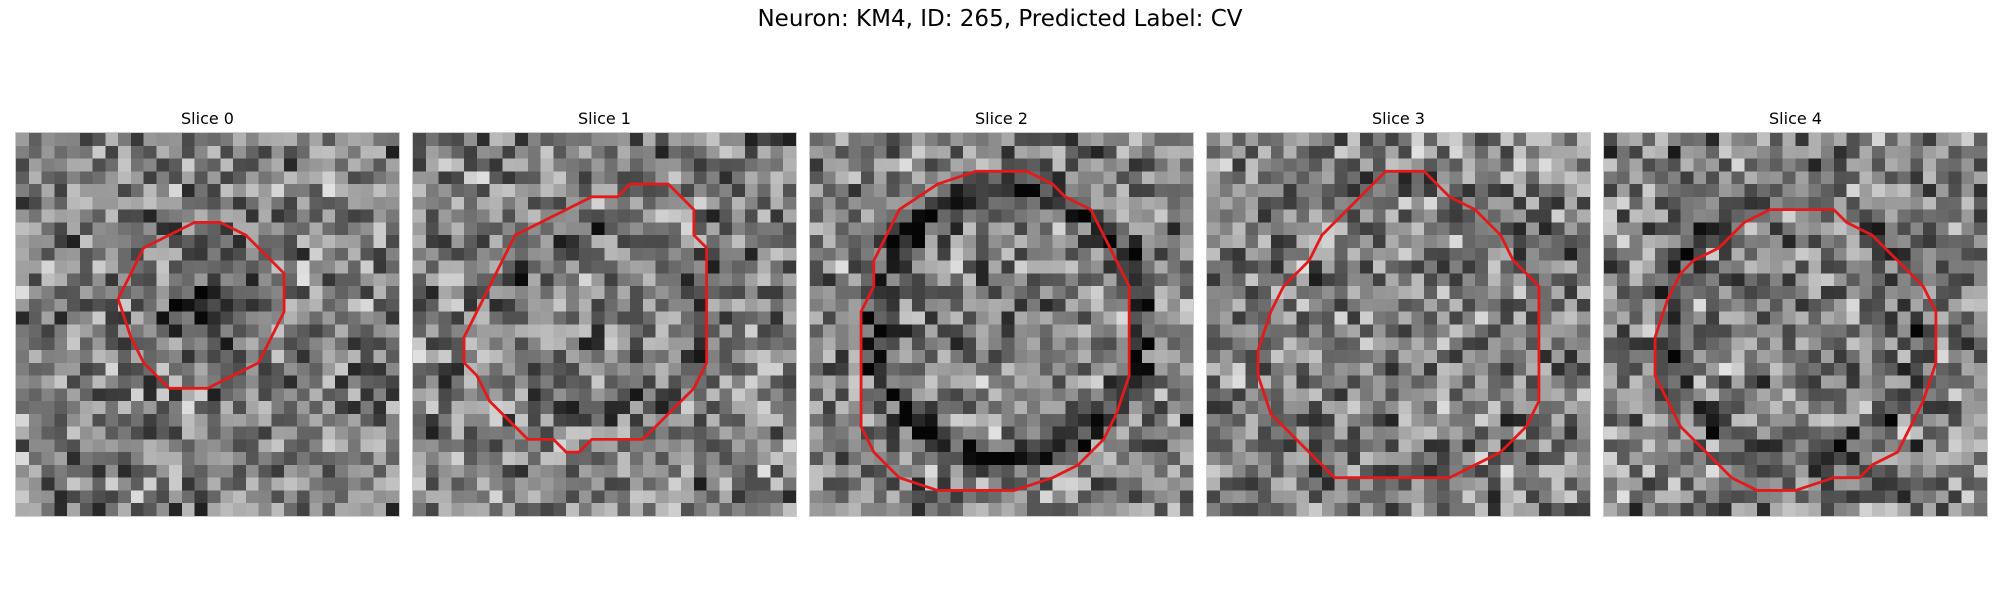 Image resolution: width=2000 pixels, height=600 pixels. What do you see at coordinates (1795, 311) in the screenshot?
I see `slice-panel-4: Slice 4` at bounding box center [1795, 311].